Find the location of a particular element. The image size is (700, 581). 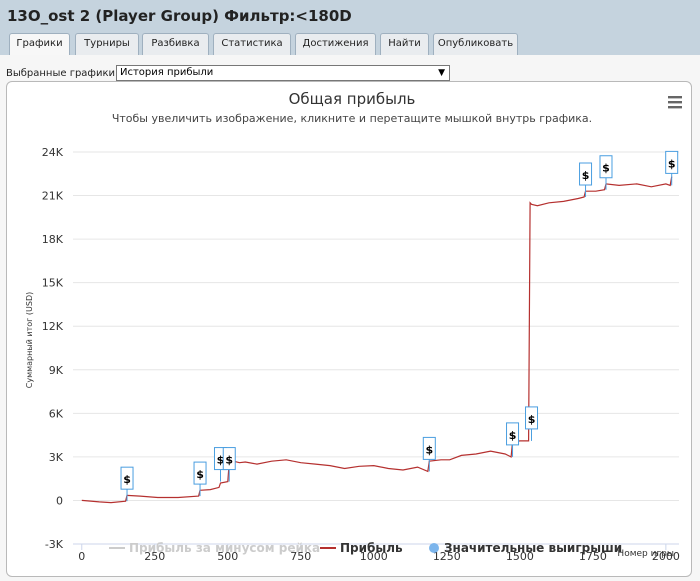

x-tick-label: 500 is located at coordinates (227, 556).